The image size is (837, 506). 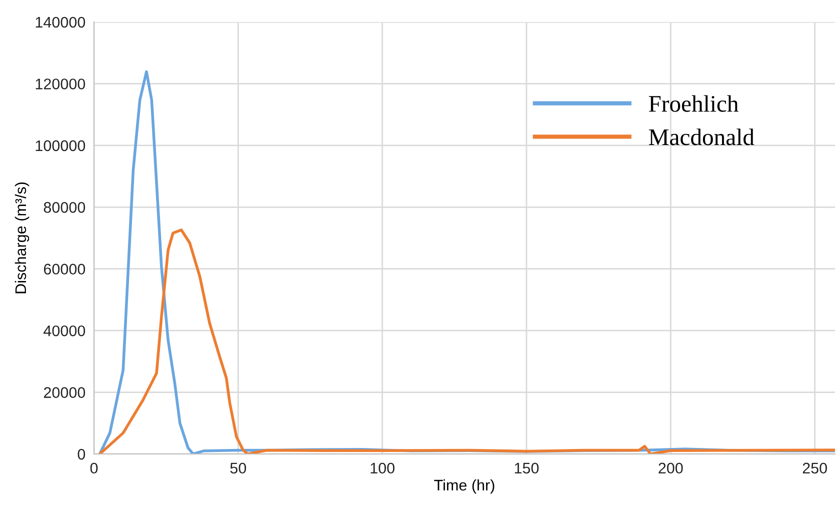 I want to click on x-tick-label: 0, so click(x=94, y=468).